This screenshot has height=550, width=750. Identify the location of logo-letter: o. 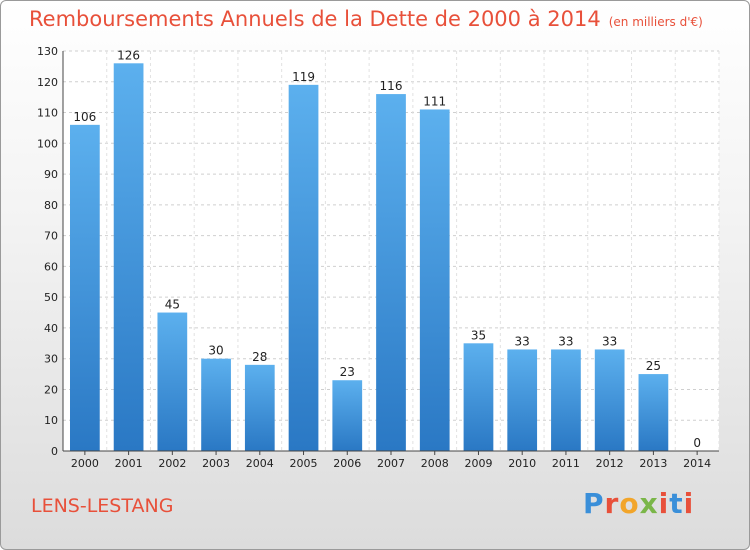
(629, 503).